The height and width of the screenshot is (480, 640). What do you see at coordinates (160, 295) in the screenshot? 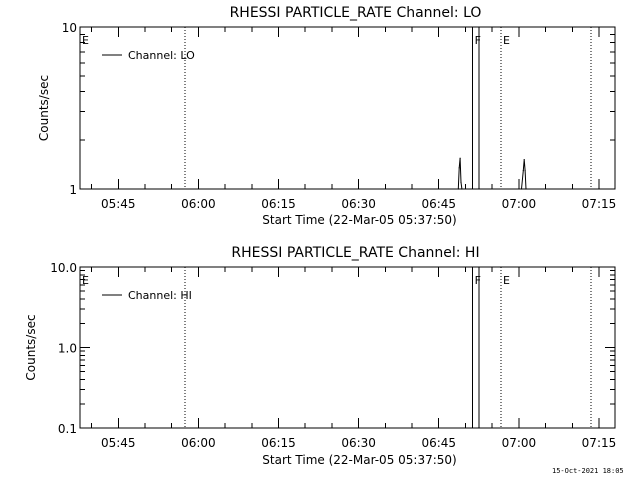
I see `legend-label: Channel: HI` at bounding box center [160, 295].